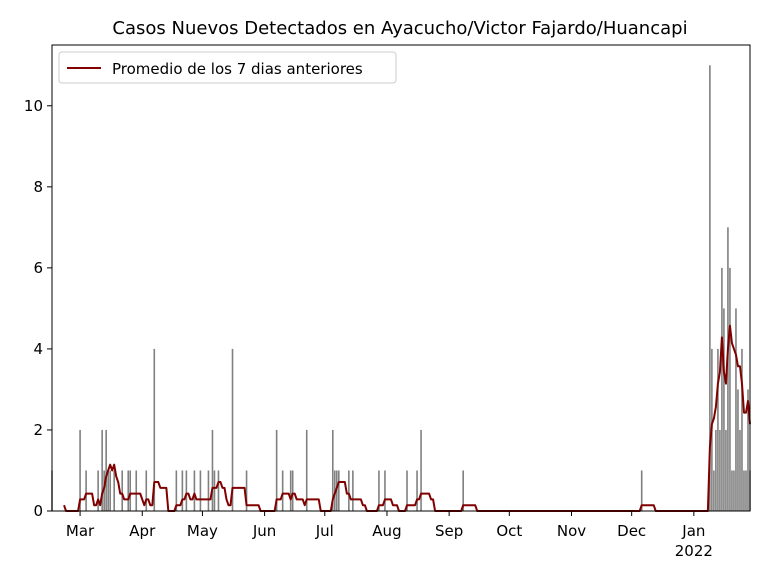  Describe the element at coordinates (202, 531) in the screenshot. I see `x-tick-label: May` at that location.